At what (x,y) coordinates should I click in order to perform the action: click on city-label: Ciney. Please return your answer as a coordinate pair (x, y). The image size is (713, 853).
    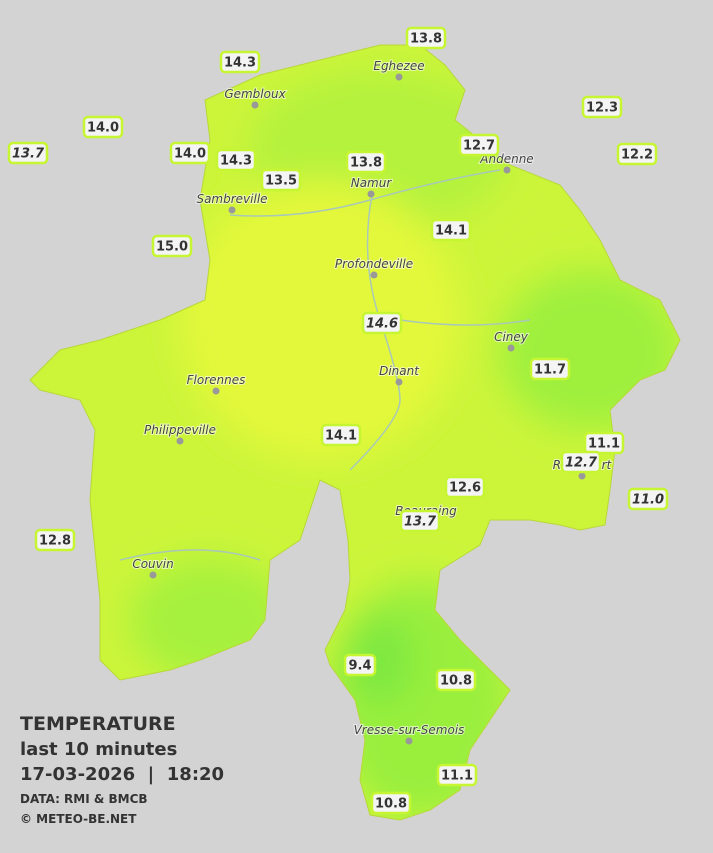
    Looking at the image, I should click on (511, 337).